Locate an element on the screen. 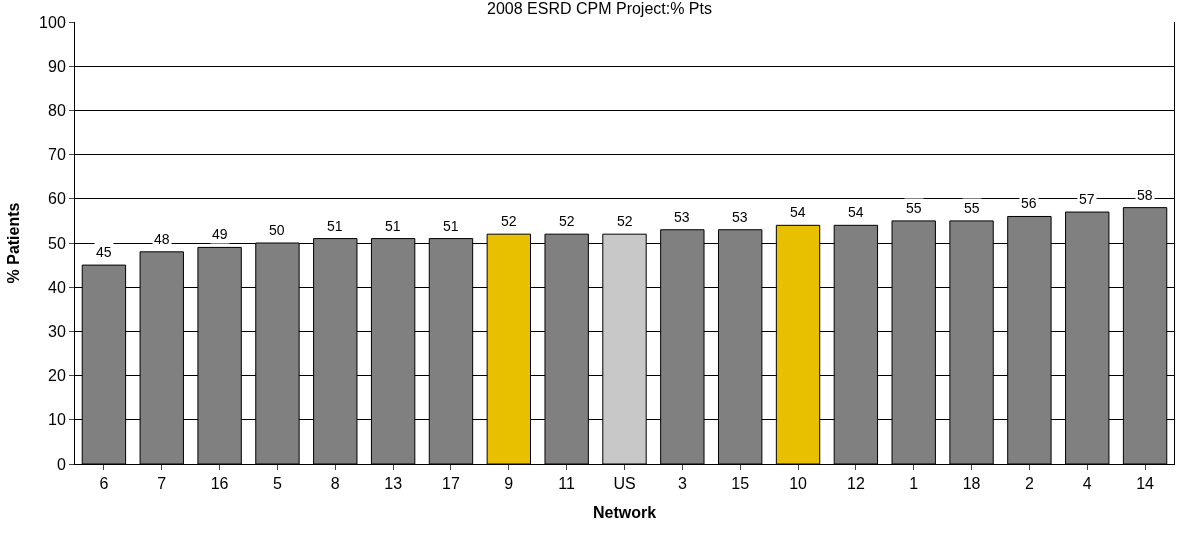 Image resolution: width=1199 pixels, height=544 pixels. x-tick-label: 7 is located at coordinates (162, 484).